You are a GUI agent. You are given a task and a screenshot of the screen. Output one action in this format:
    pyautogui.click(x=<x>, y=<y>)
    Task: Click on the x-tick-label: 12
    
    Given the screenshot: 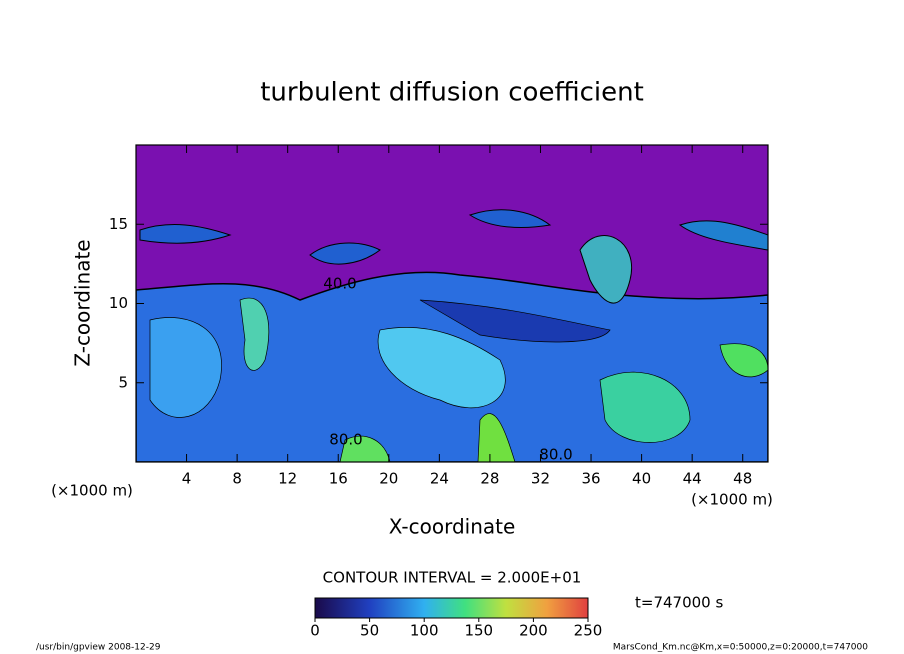 What is the action you would take?
    pyautogui.click(x=287, y=479)
    